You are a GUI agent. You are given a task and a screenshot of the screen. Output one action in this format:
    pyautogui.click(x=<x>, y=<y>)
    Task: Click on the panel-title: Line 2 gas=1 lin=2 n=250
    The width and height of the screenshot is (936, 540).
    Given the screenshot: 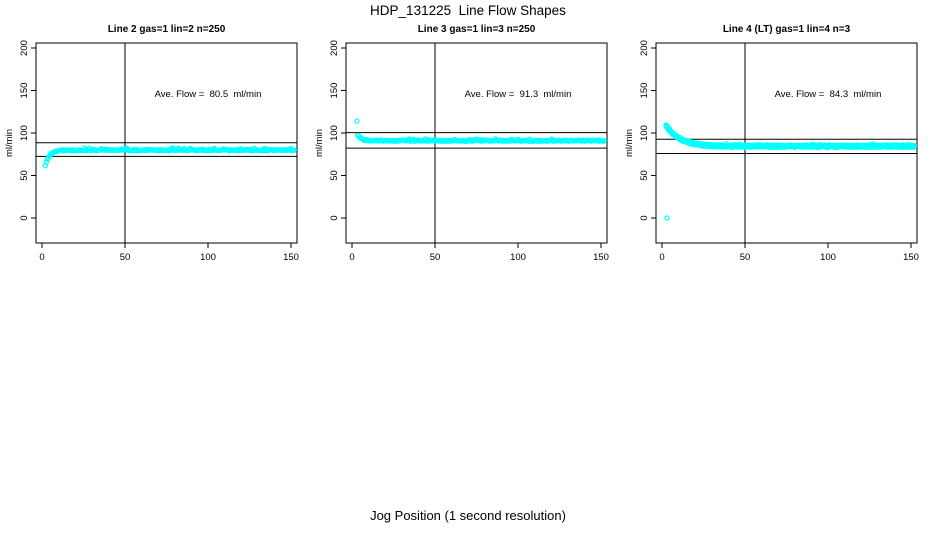 What is the action you would take?
    pyautogui.click(x=167, y=29)
    